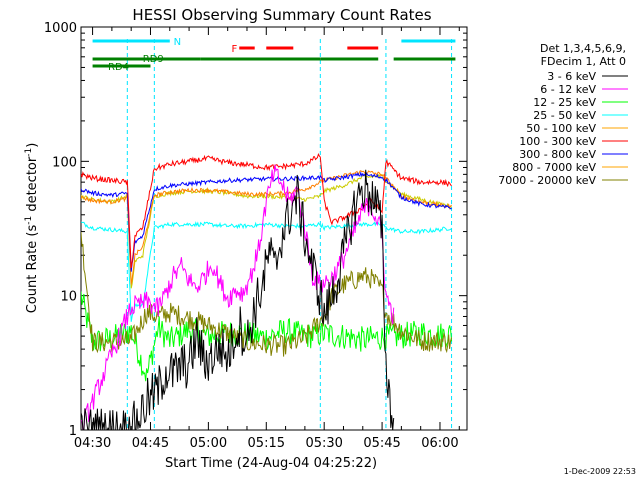  Describe the element at coordinates (60, 28) in the screenshot. I see `y-tick-label: 1000` at that location.